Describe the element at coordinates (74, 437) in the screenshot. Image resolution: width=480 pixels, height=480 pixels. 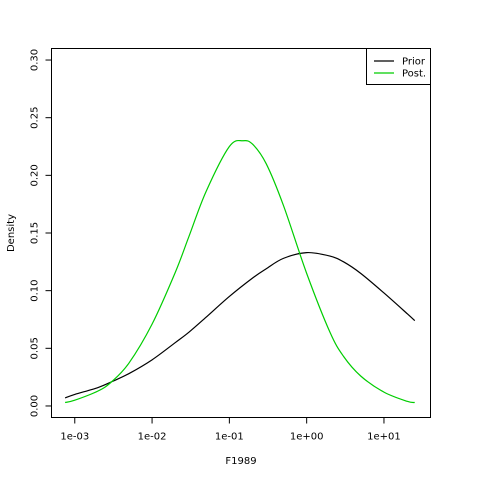
I see `x-tick-label: 1e-03` at that location.